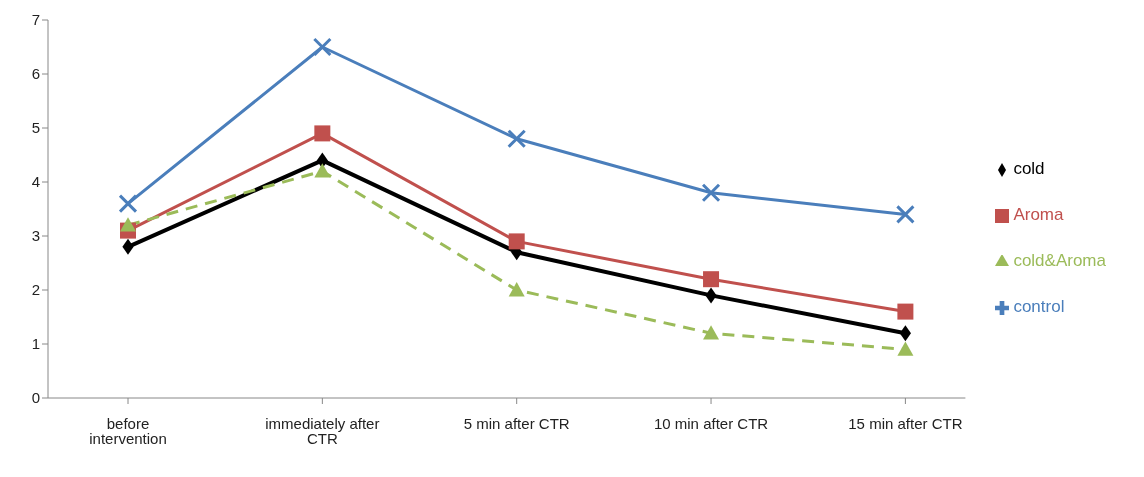  Describe the element at coordinates (905, 423) in the screenshot. I see `x-tick-label: 15 min after CTR` at that location.